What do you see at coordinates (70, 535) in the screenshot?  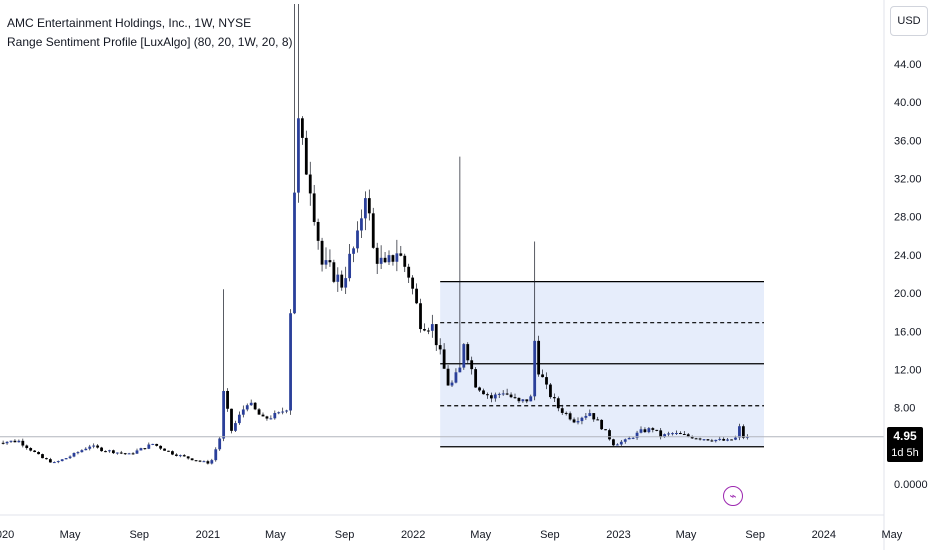 I see `x-tick-label: May` at bounding box center [70, 535].